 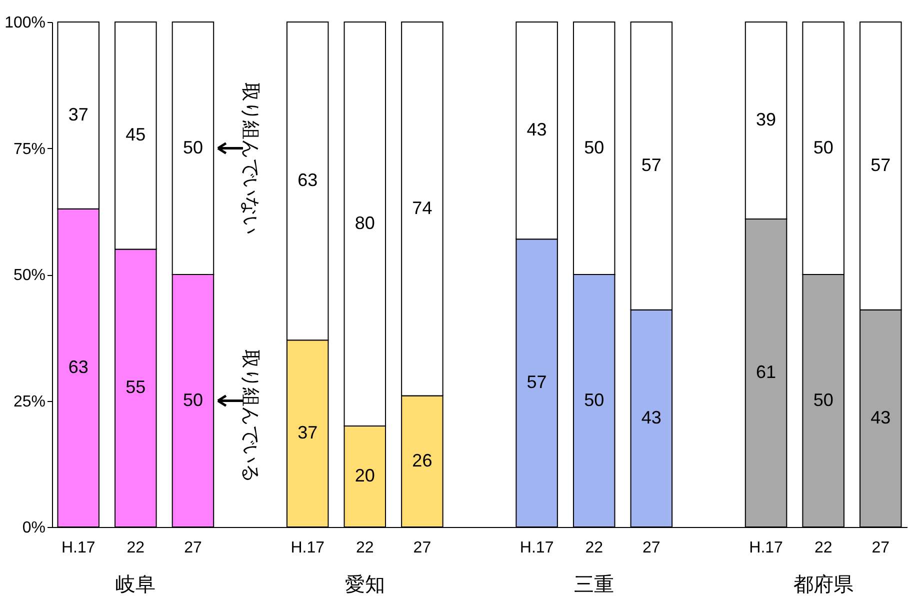 I want to click on data-label: 80, so click(x=364, y=223).